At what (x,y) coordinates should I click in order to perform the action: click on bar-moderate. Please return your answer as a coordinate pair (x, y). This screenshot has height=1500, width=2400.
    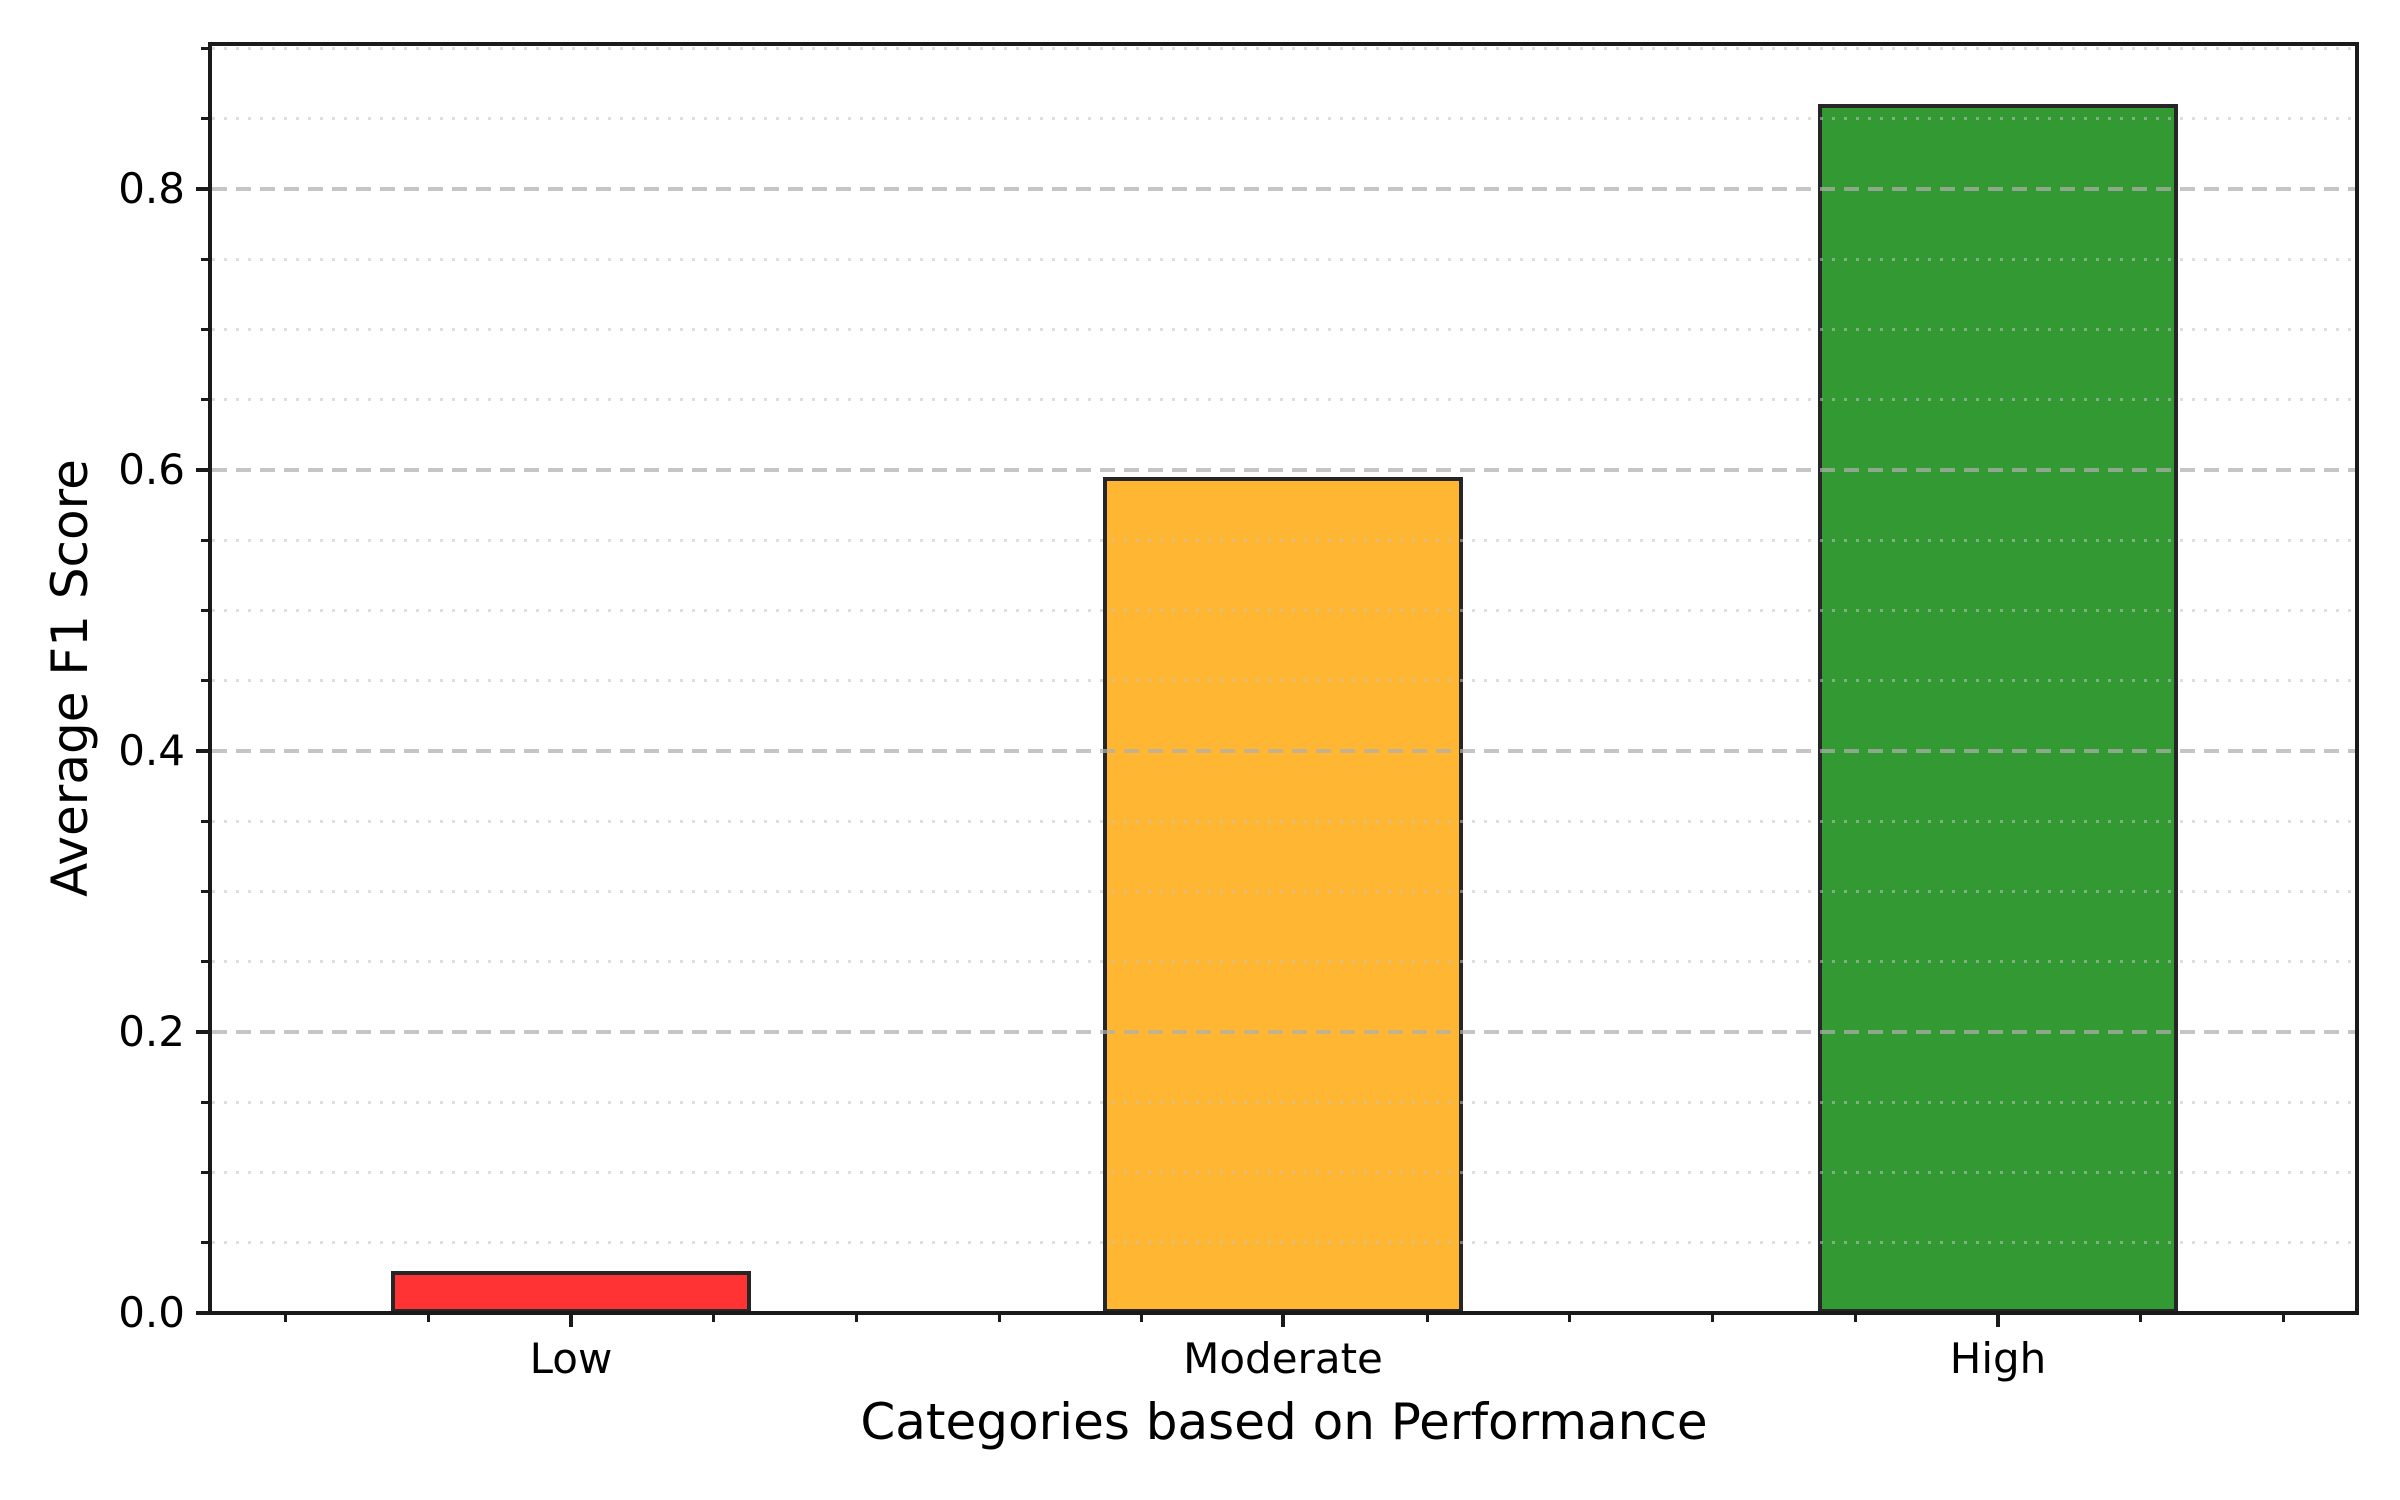
    Looking at the image, I should click on (1283, 895).